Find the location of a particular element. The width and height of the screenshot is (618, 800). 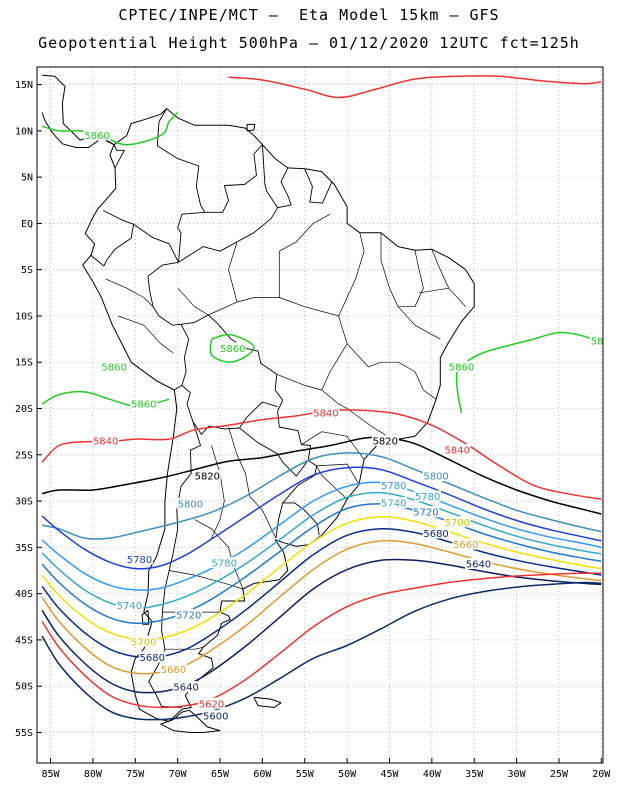

contour-label: 5600 is located at coordinates (215, 716).